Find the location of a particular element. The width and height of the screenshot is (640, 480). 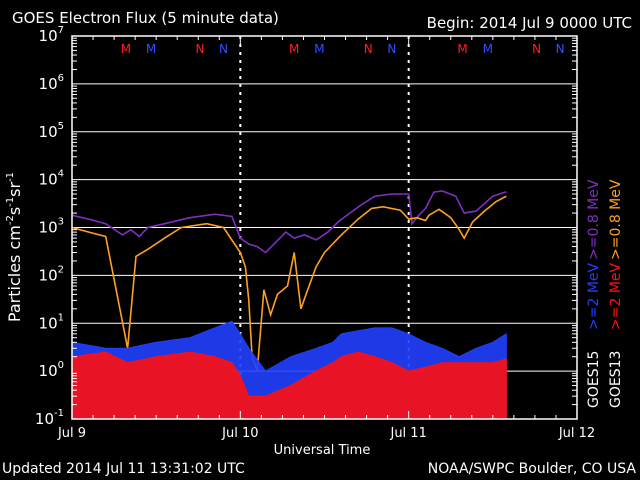

y-tick-label: 10⁶ is located at coordinates (51, 83).